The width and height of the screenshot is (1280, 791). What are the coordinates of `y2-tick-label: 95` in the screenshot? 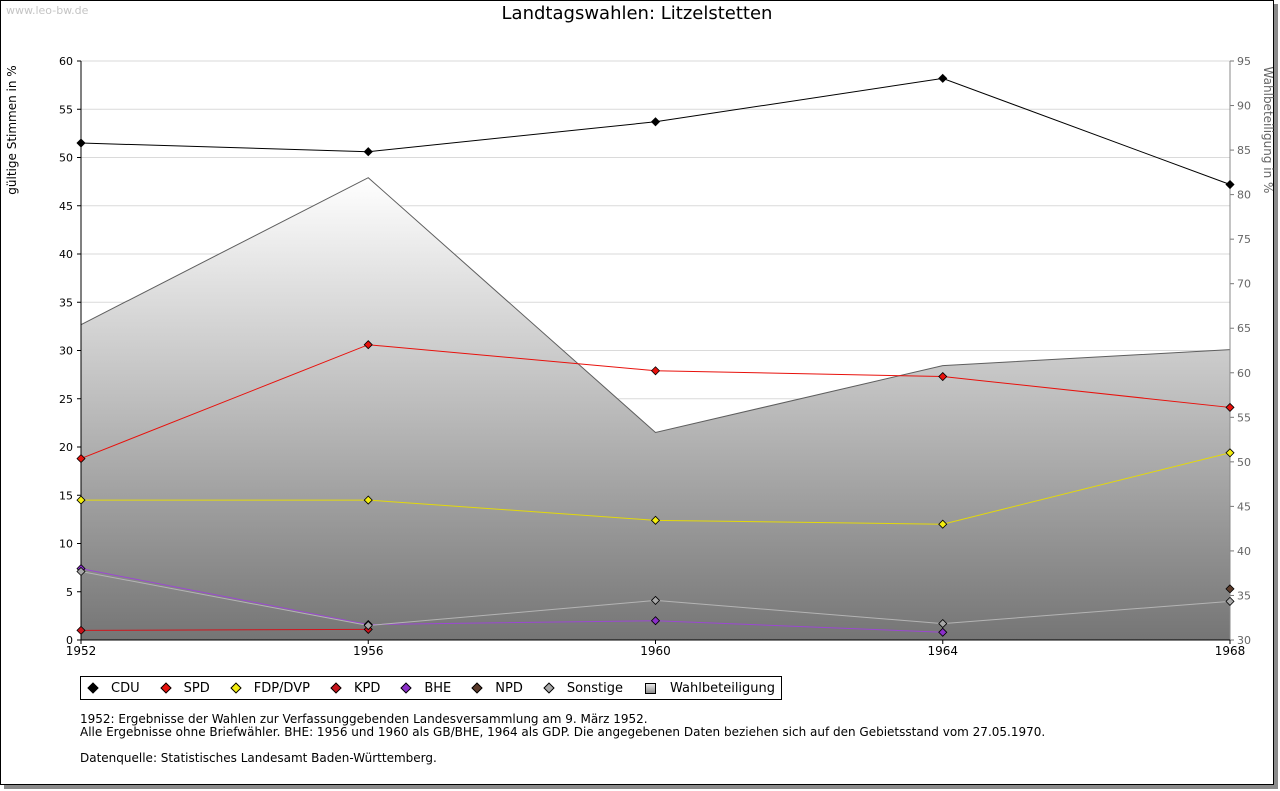 It's located at (1244, 61).